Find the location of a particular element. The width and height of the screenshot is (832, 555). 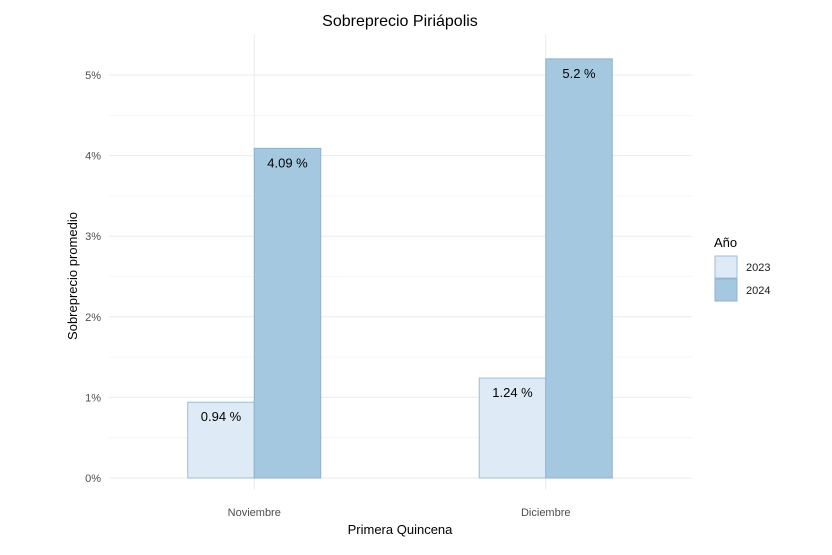

bar-2023-diciembre is located at coordinates (512, 428).